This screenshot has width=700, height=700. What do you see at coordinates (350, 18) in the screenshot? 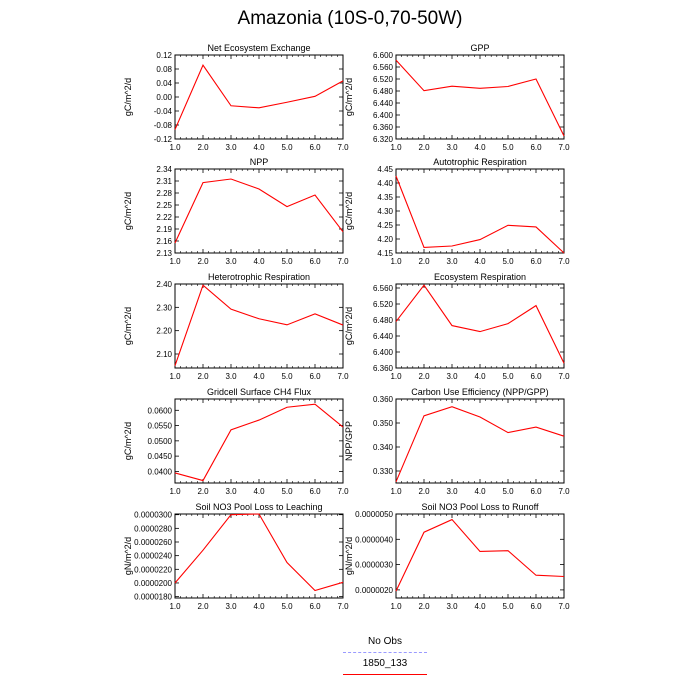
I see `figure-title: Amazonia (10S-0,70-50W)` at bounding box center [350, 18].